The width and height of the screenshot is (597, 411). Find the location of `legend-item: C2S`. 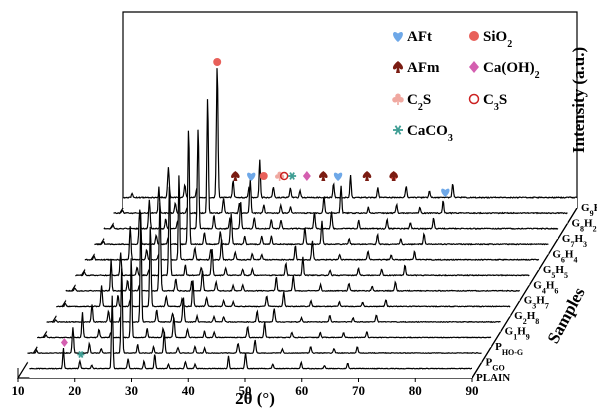

legend-item: C2S is located at coordinates (411, 102).